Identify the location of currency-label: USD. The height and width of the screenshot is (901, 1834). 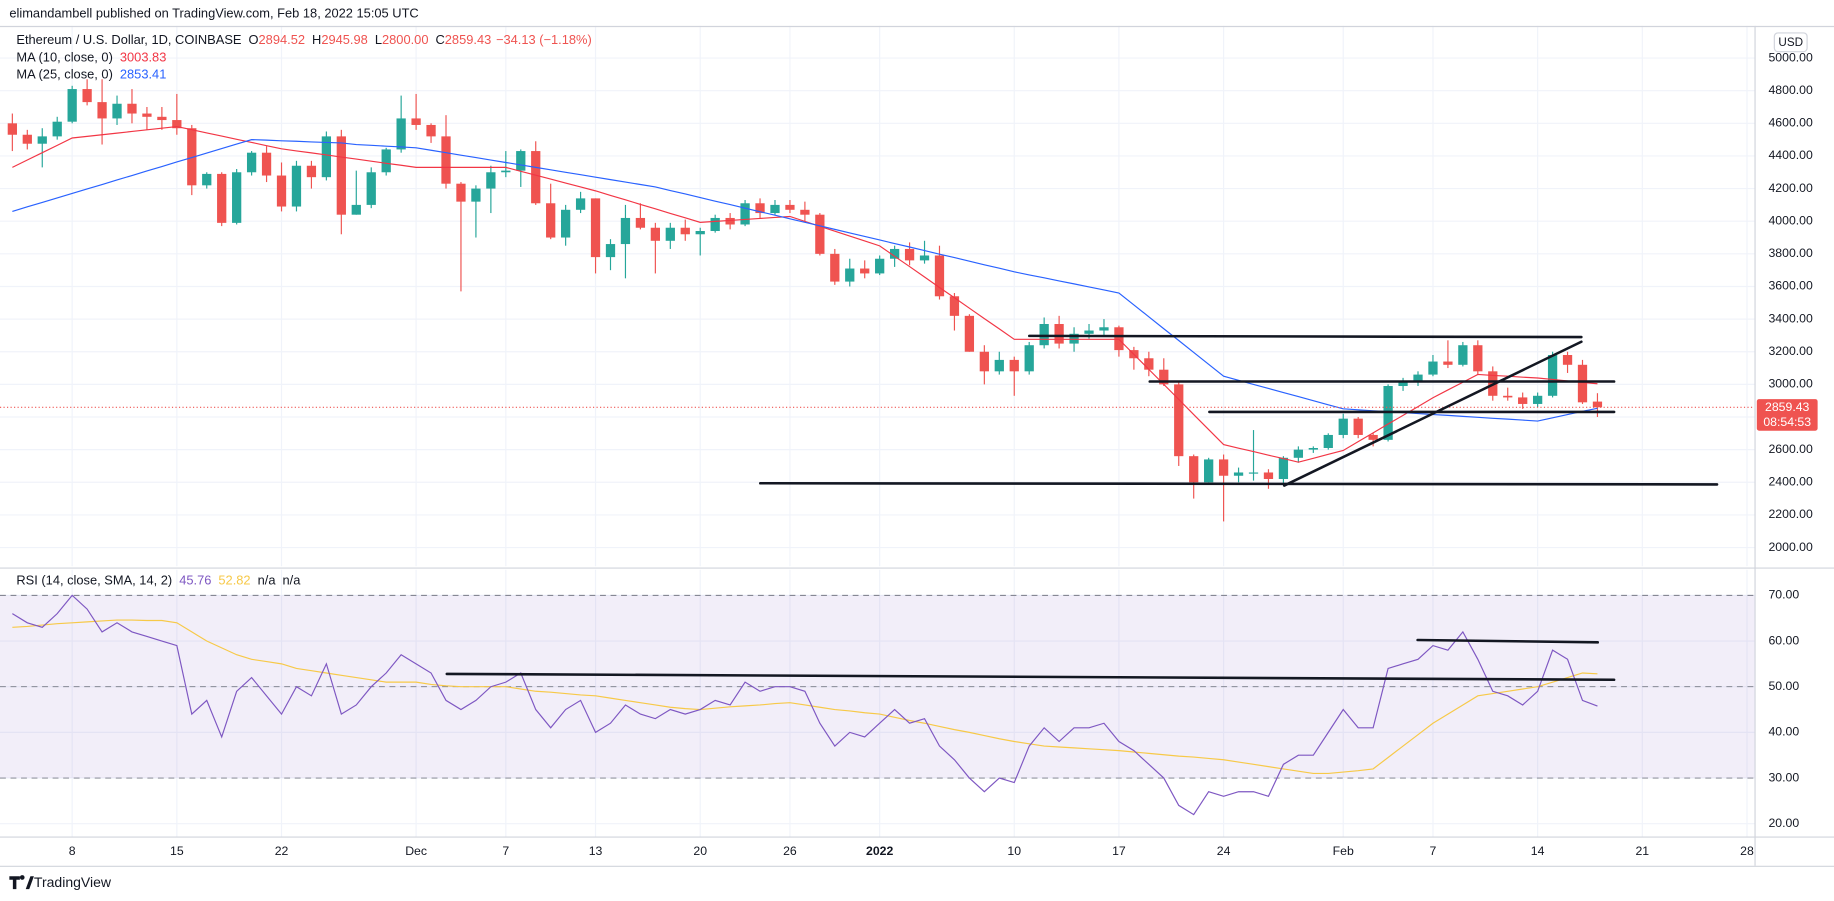
(1790, 42).